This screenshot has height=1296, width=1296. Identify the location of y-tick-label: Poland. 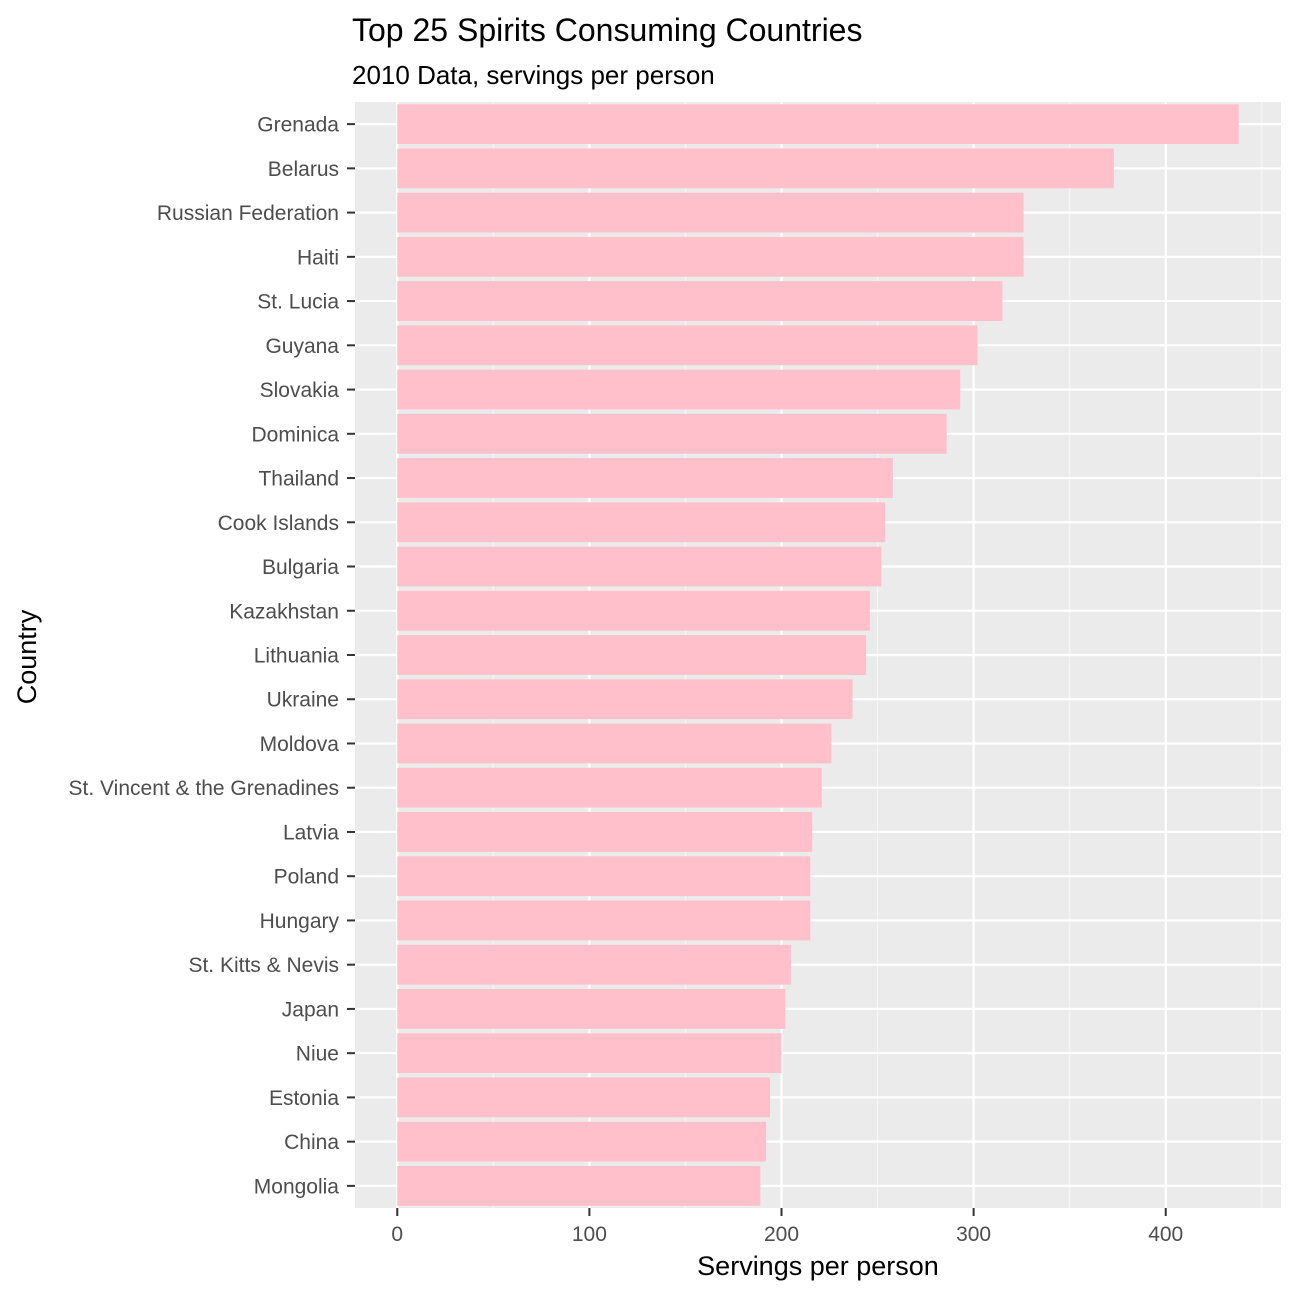
(306, 877).